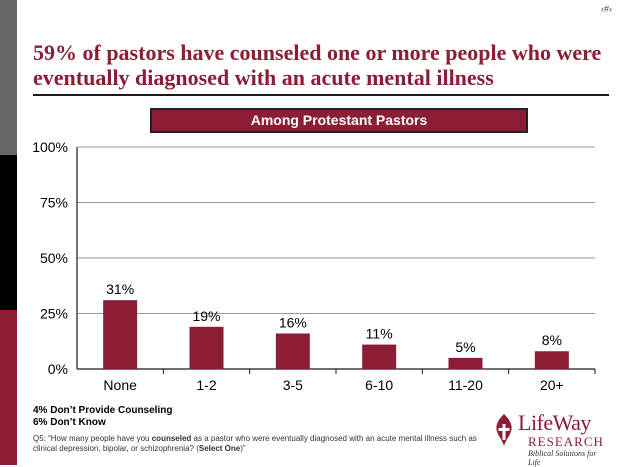 The height and width of the screenshot is (467, 620). What do you see at coordinates (293, 385) in the screenshot?
I see `x-tick-label: 3-5` at bounding box center [293, 385].